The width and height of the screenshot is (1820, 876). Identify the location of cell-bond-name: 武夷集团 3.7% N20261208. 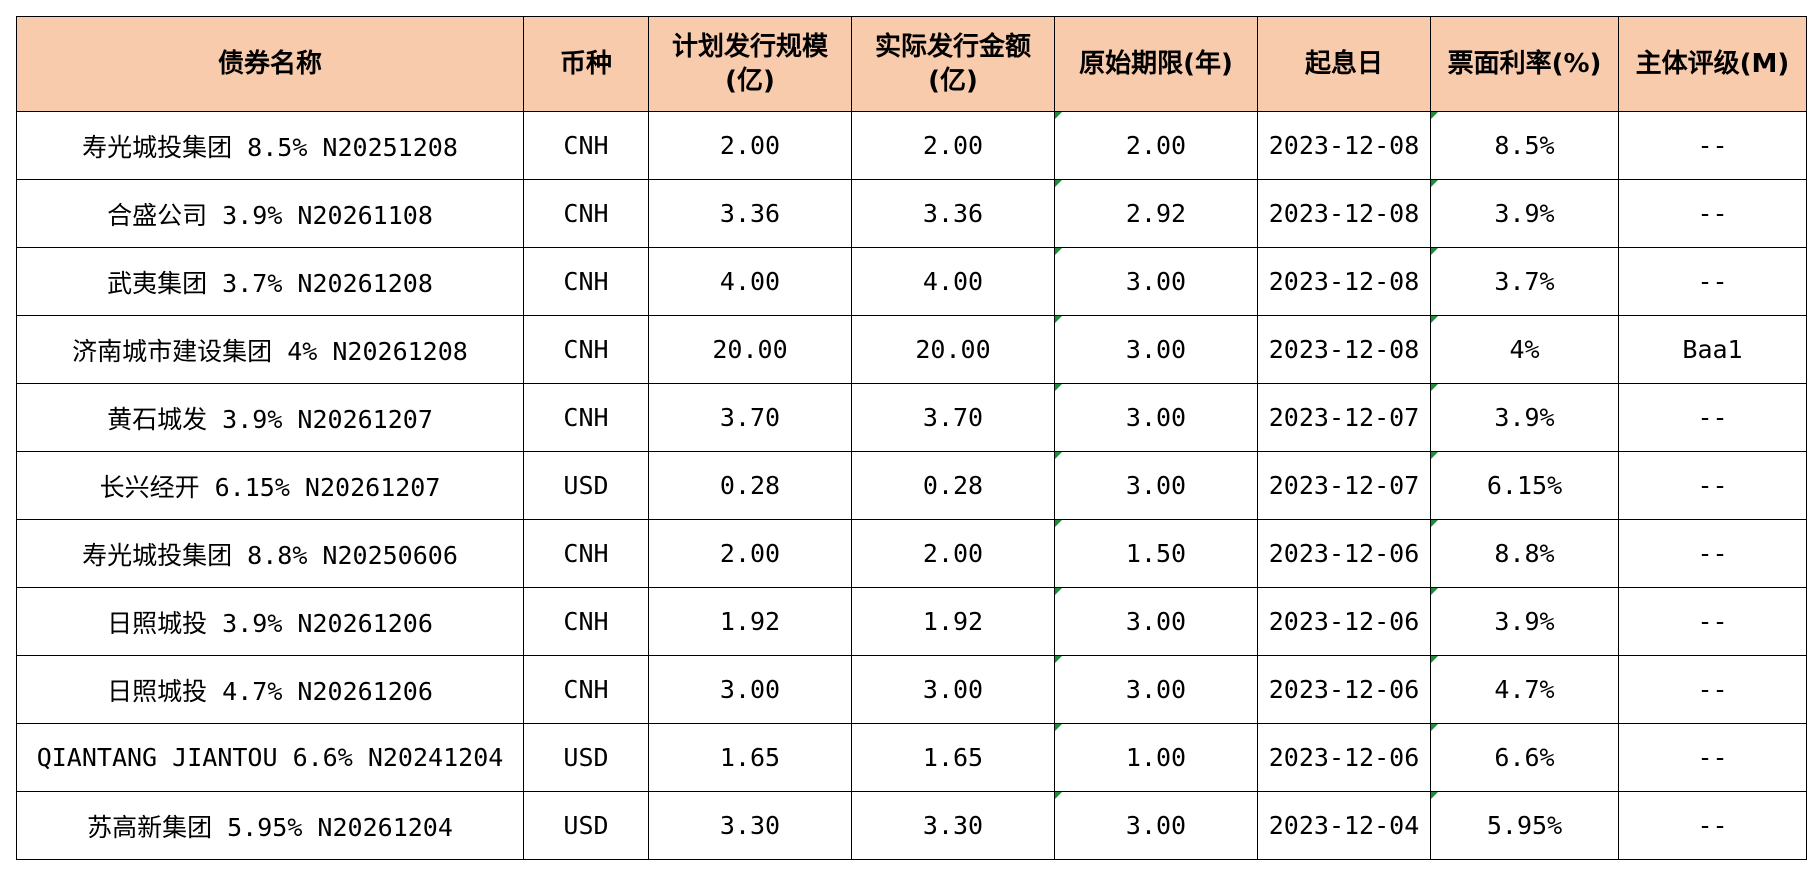
(270, 281).